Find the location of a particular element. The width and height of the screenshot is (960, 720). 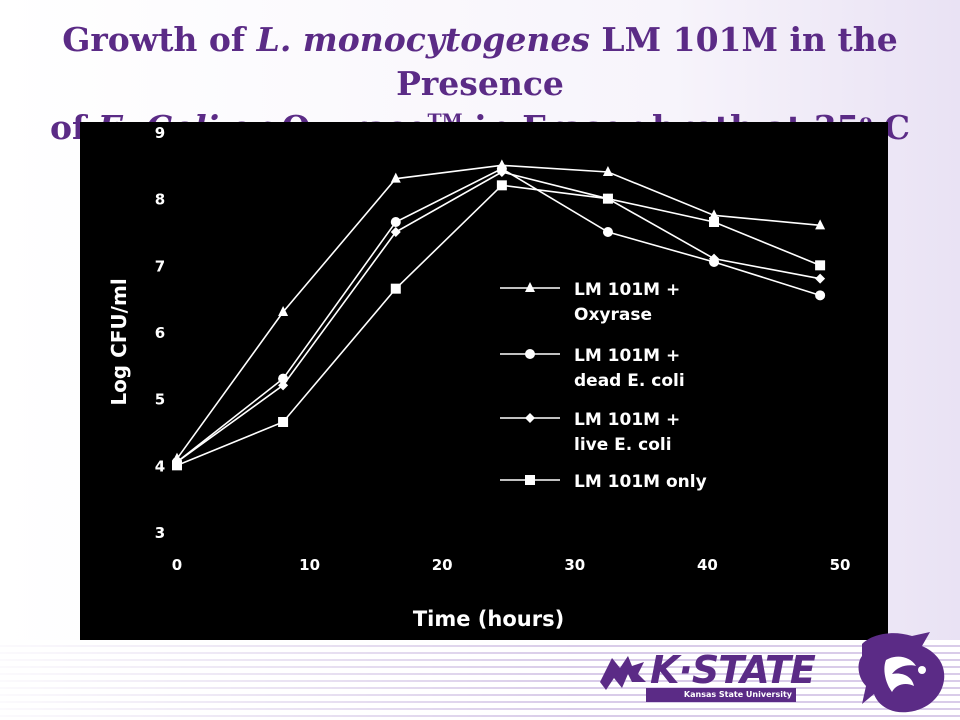

y-tick-label: 7 is located at coordinates (160, 266).